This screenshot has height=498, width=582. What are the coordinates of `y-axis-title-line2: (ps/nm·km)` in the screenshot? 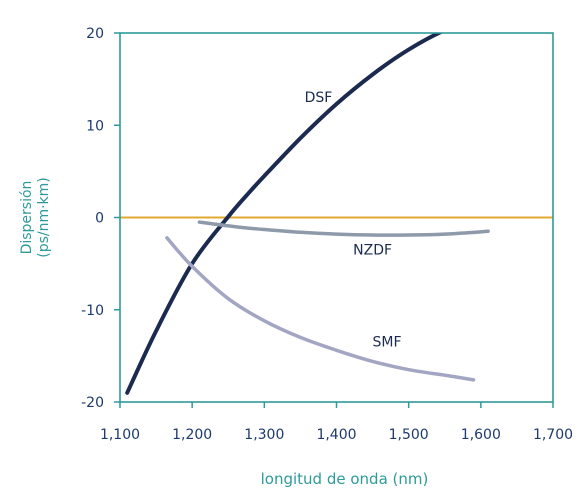 It's located at (44, 217).